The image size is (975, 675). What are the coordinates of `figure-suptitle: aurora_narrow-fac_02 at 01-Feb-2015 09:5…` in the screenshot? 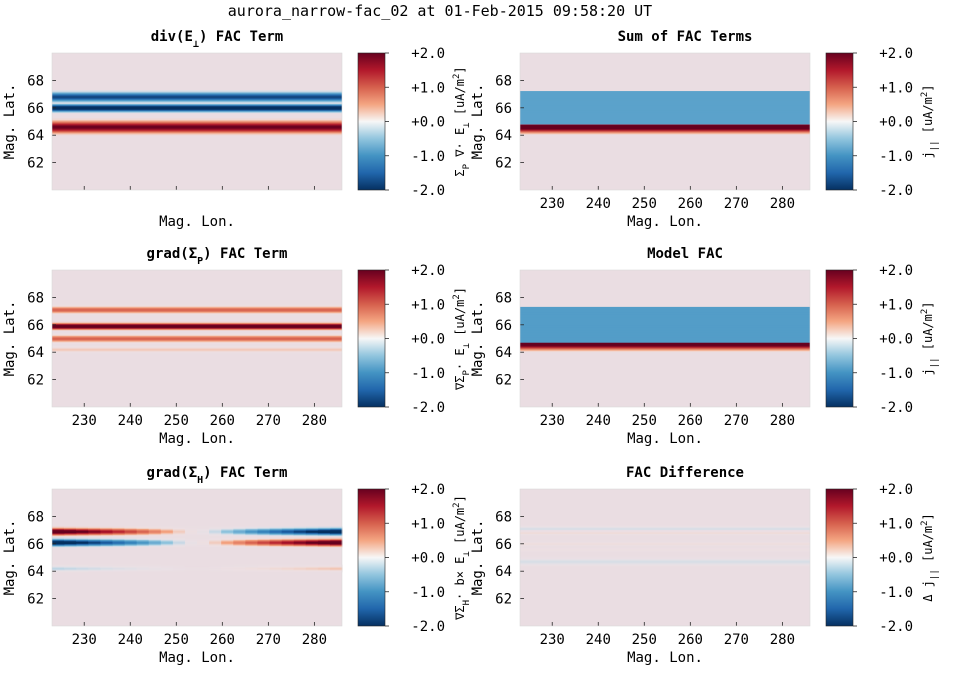 It's located at (440, 11).